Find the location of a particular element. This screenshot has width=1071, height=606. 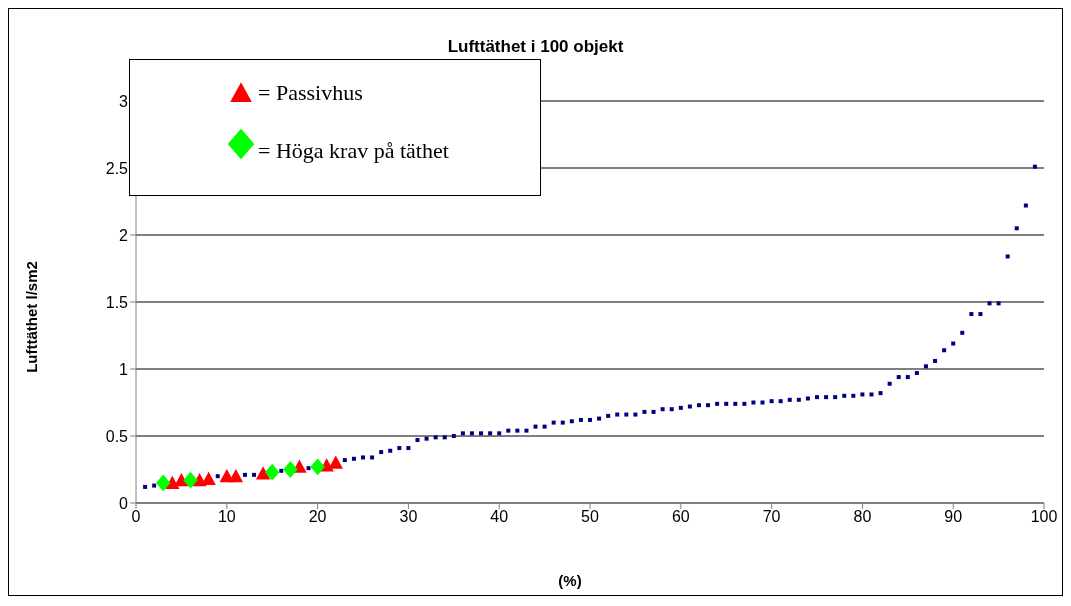

x-tick-label: 30 is located at coordinates (408, 517).